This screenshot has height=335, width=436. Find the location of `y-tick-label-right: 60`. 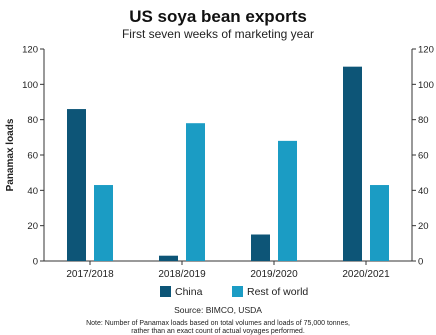

y-tick-label-right: 60 is located at coordinates (423, 156).